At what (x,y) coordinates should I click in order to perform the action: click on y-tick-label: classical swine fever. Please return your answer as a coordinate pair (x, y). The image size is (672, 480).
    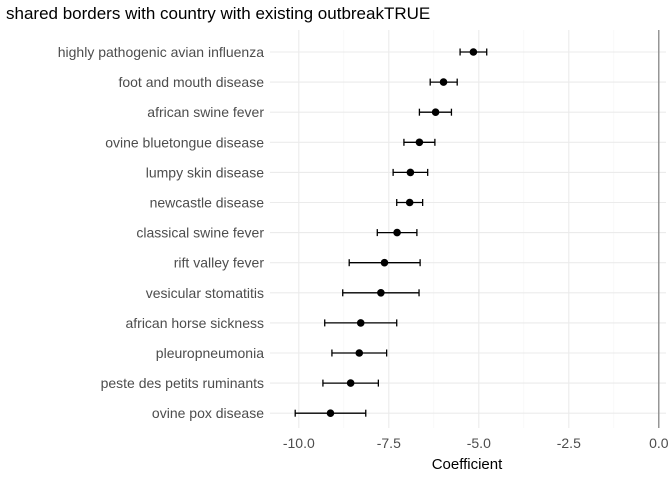
    Looking at the image, I should click on (200, 233).